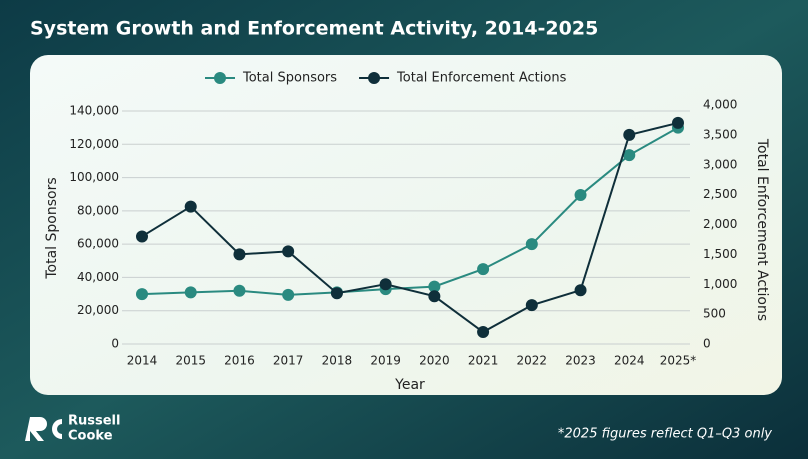 This screenshot has width=808, height=459. What do you see at coordinates (98, 210) in the screenshot?
I see `y-tick-label: 80,000` at bounding box center [98, 210].